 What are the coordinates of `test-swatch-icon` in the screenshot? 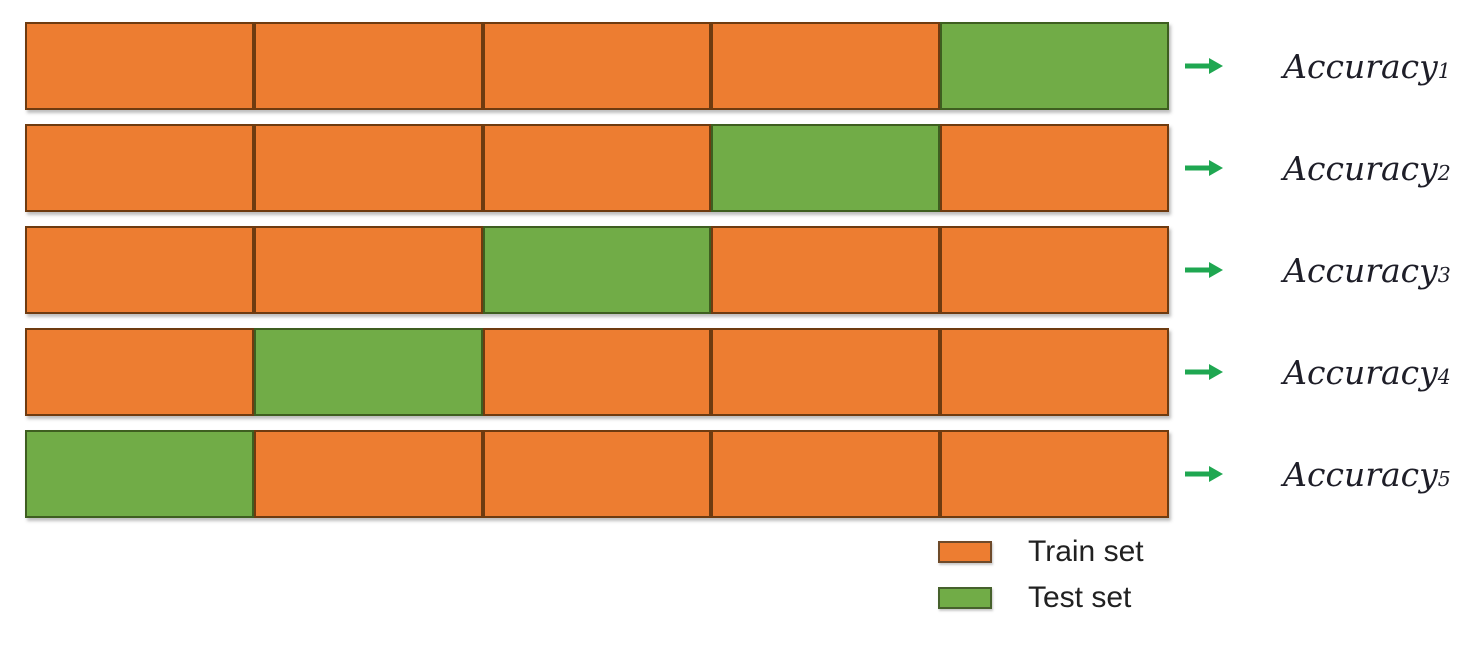 It's located at (965, 598).